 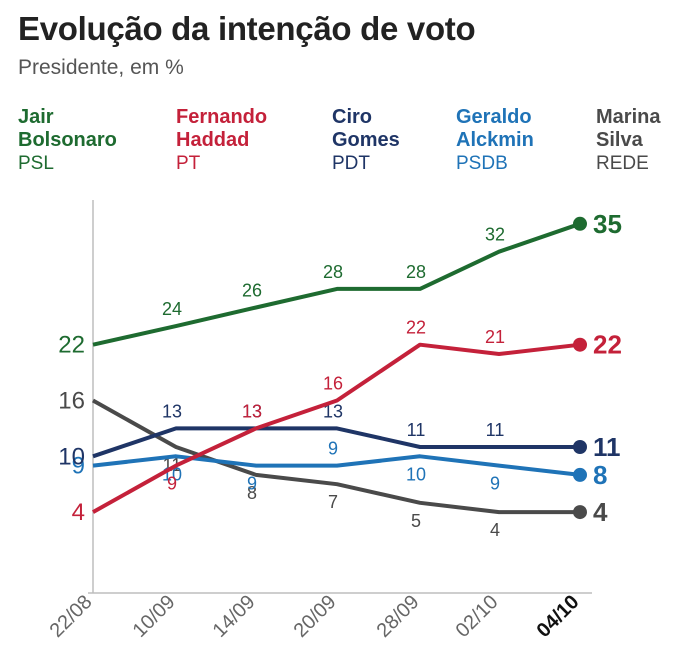 What do you see at coordinates (188, 163) in the screenshot?
I see `legend-party: PT` at bounding box center [188, 163].